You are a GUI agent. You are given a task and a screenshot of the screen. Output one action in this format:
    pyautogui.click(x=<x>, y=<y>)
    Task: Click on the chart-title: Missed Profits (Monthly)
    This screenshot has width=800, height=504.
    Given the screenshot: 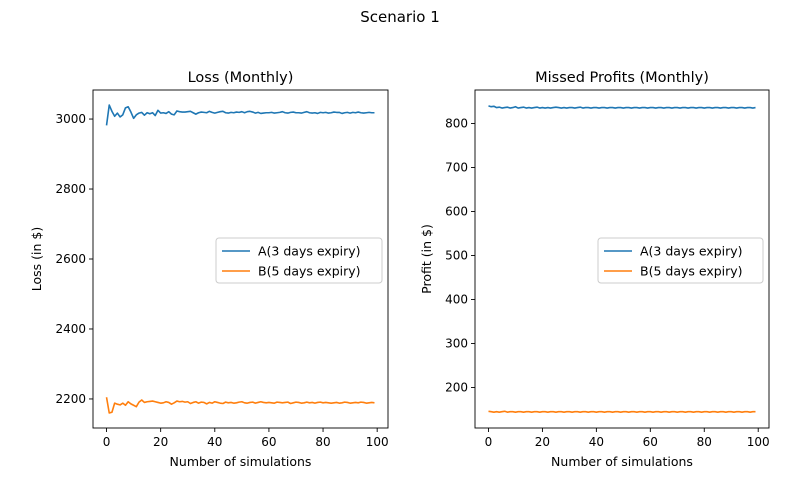 What is the action you would take?
    pyautogui.click(x=622, y=78)
    